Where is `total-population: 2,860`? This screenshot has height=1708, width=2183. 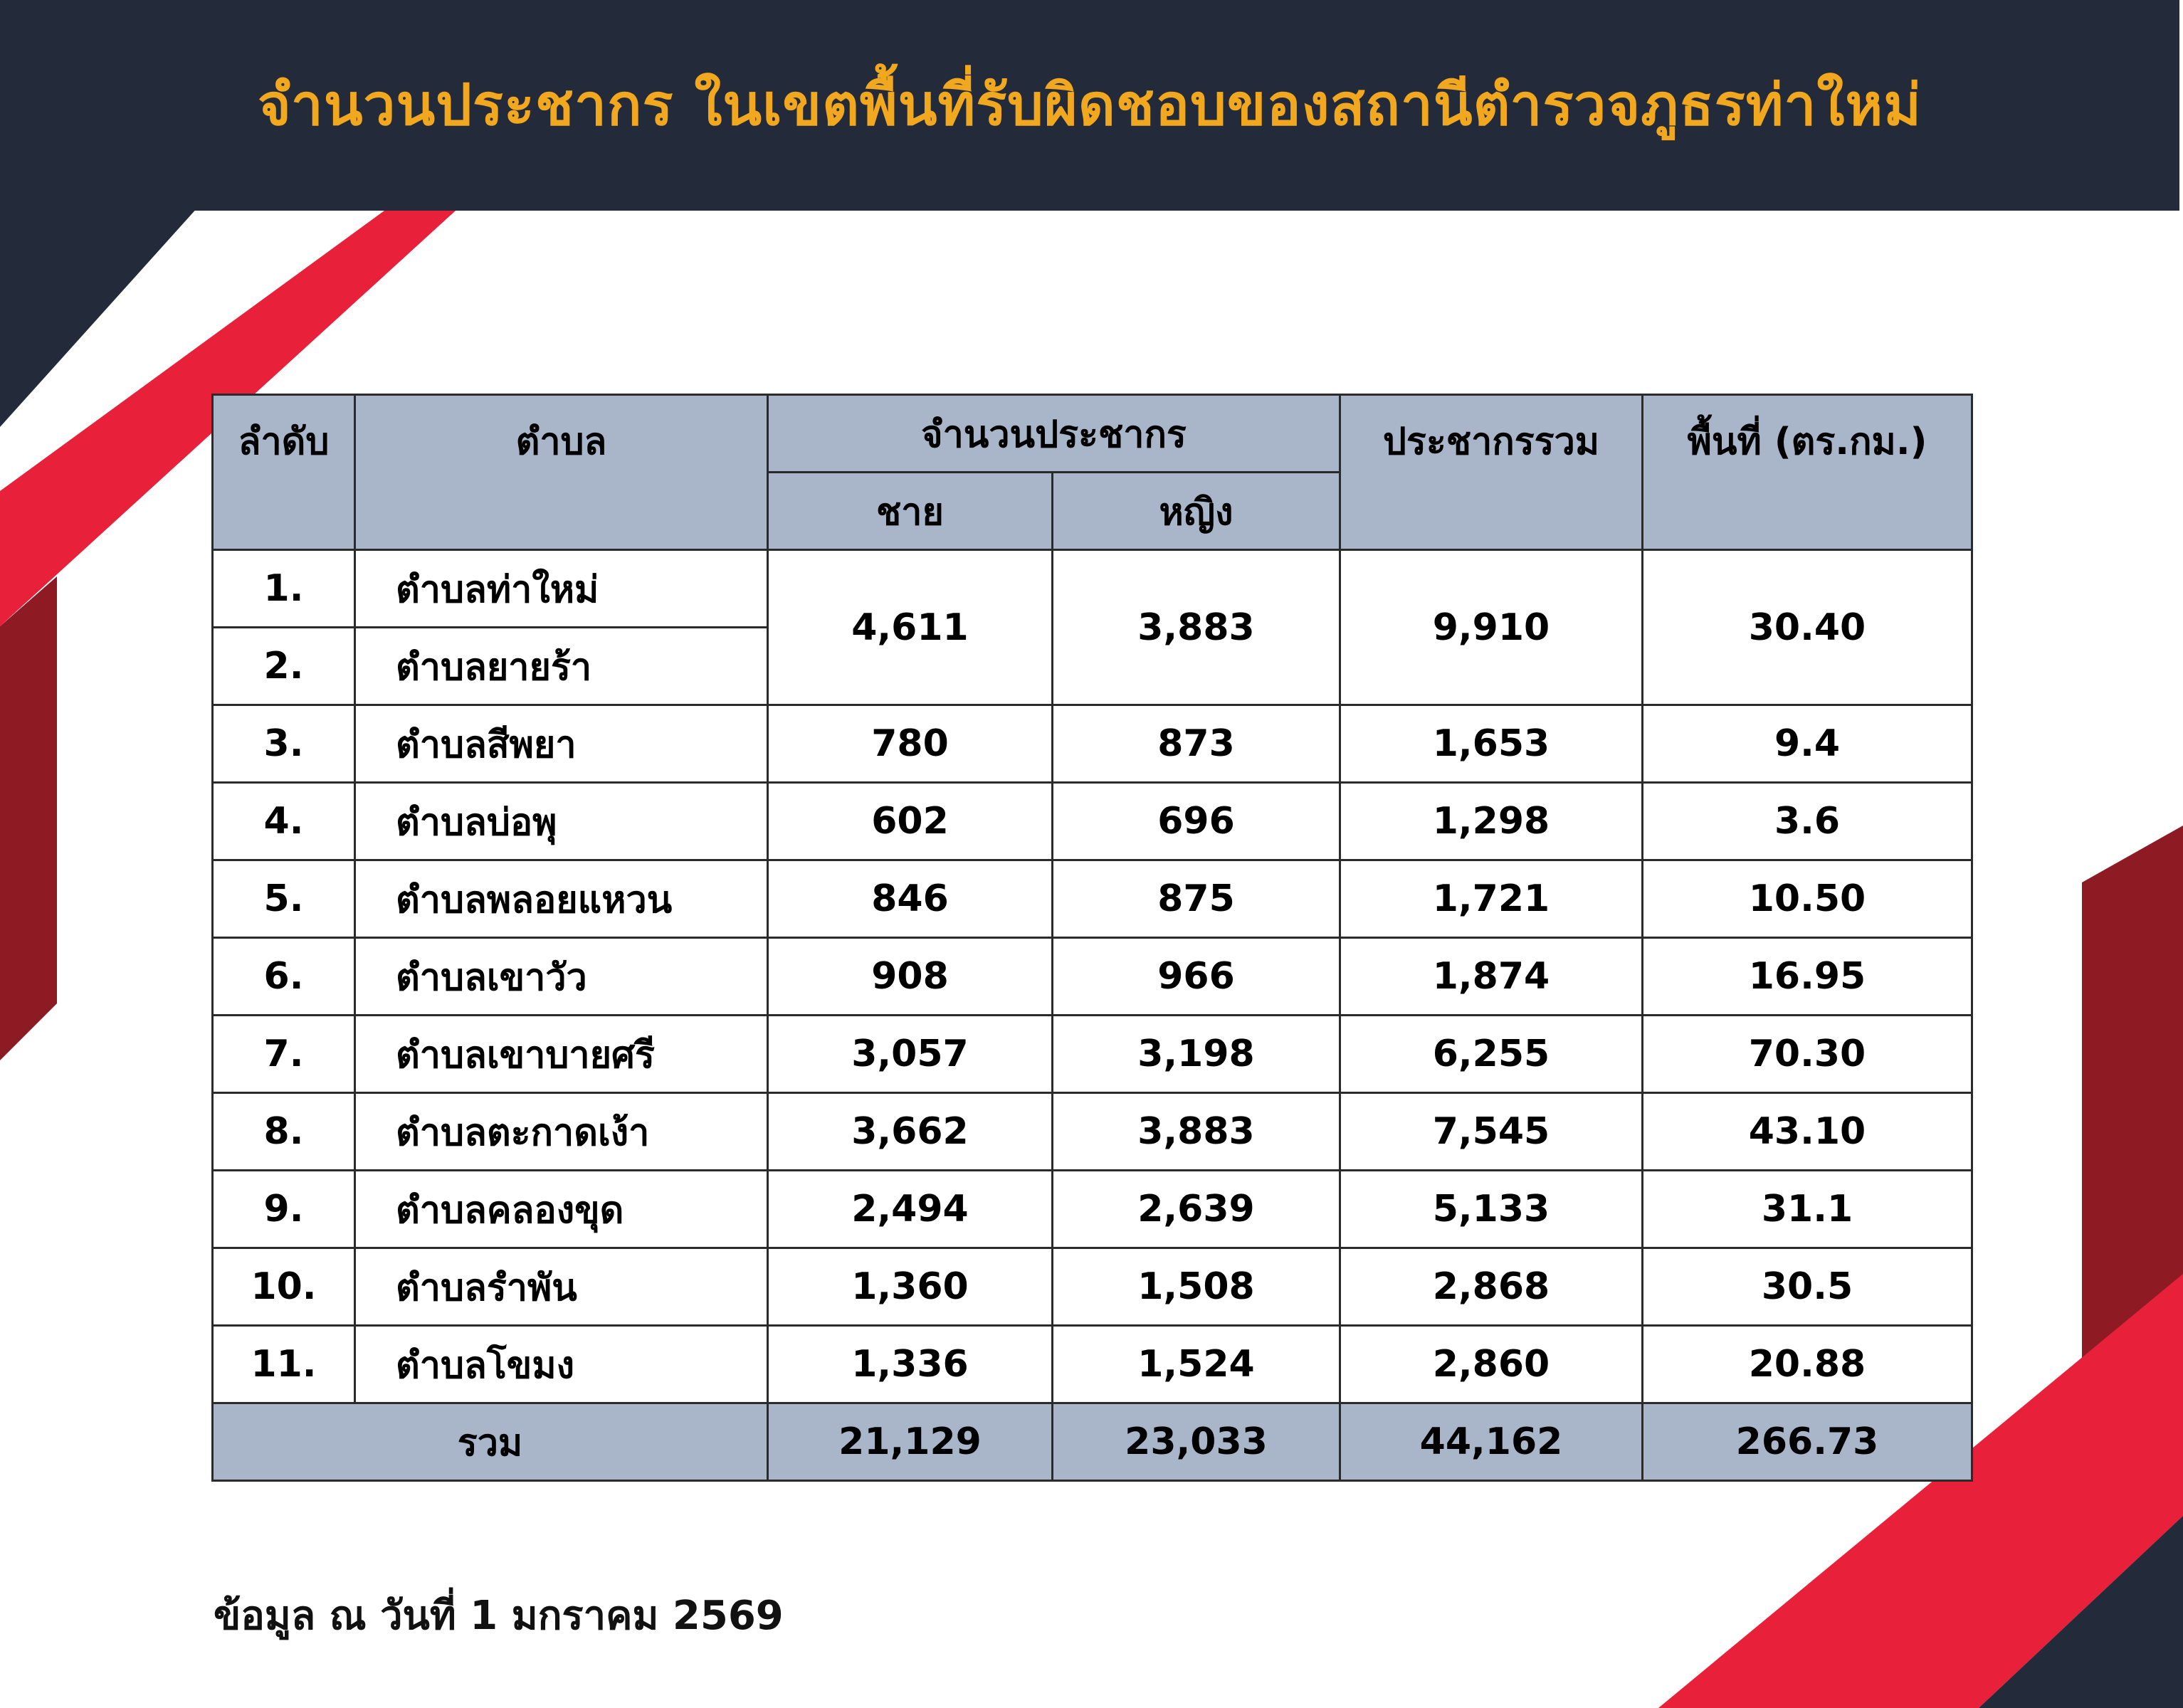
total-population: 2,860 is located at coordinates (1491, 1364).